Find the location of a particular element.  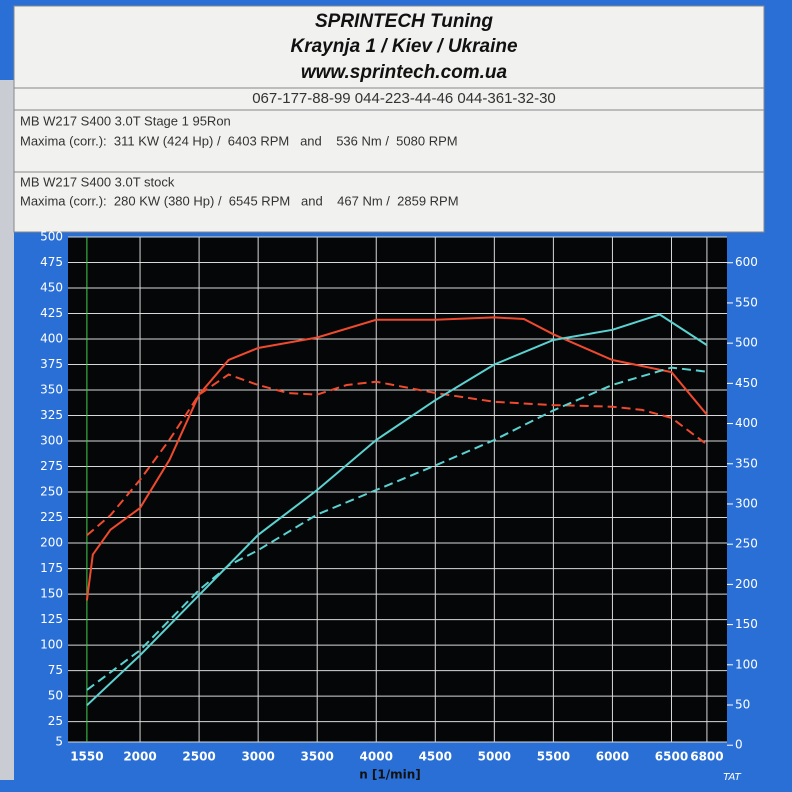

y-tick-label: 100 is located at coordinates (51, 645).